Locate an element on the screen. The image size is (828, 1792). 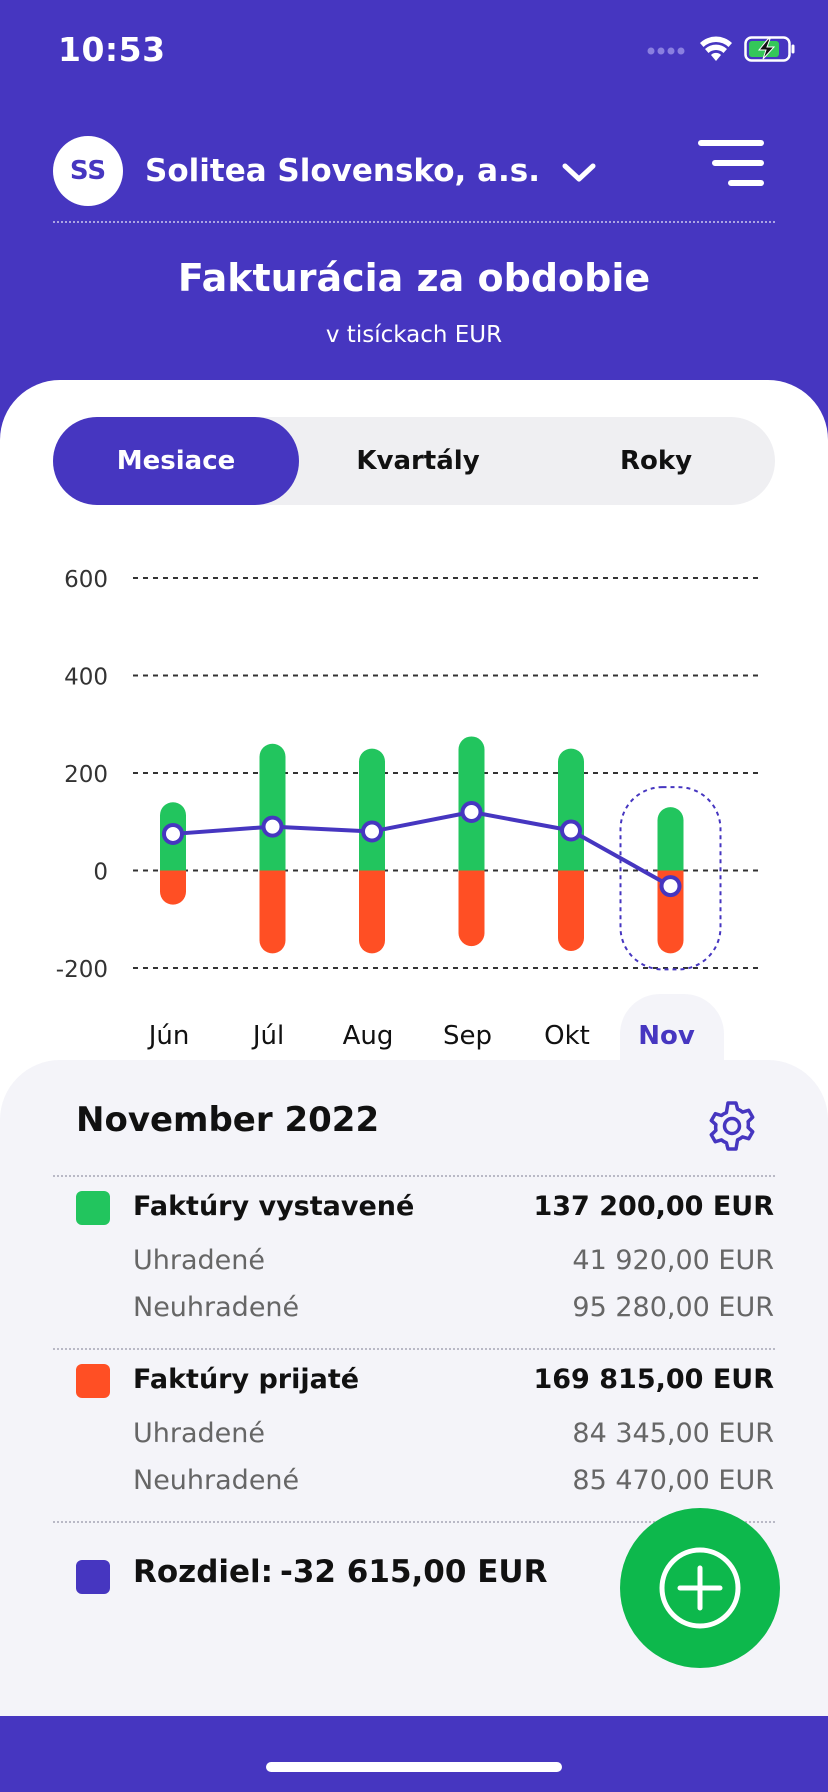
company-selector: SS Solitea Slovensko, a.s. is located at coordinates (324, 171).